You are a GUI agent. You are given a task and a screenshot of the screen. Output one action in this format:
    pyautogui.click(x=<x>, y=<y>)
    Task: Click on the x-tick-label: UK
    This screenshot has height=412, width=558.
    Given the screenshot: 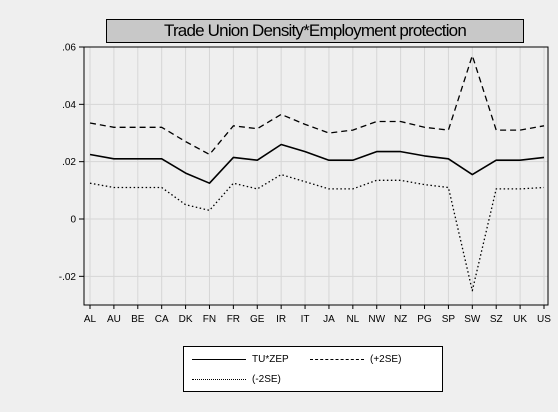 What is the action you would take?
    pyautogui.click(x=520, y=319)
    